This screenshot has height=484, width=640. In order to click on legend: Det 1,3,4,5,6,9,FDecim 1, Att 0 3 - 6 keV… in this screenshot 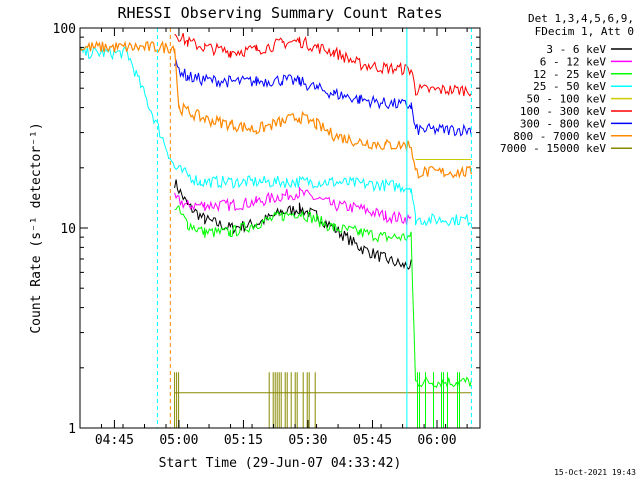, I will do `click(567, 83)`.